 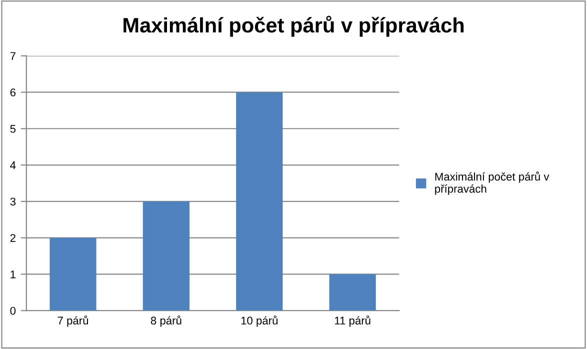 What do you see at coordinates (13, 56) in the screenshot?
I see `y-tick-label: 7` at bounding box center [13, 56].